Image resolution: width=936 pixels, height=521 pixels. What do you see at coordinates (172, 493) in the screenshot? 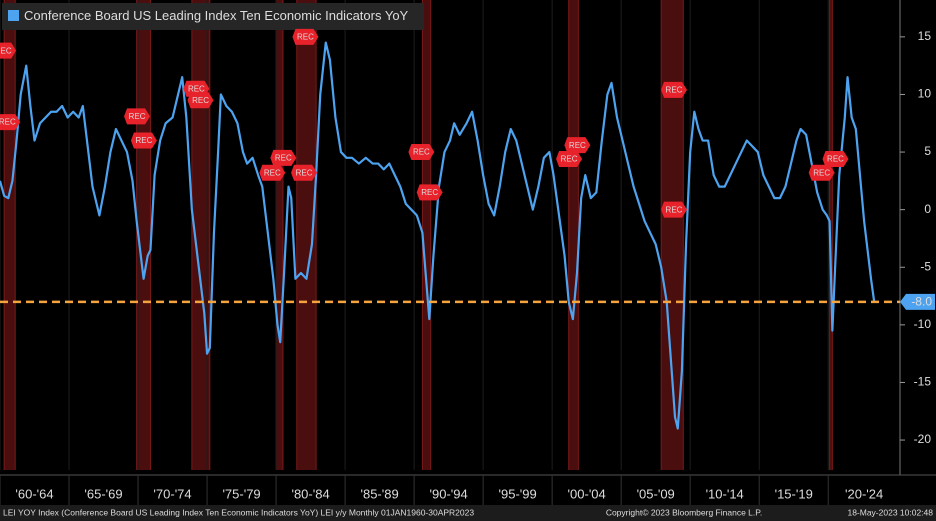
I see `x-tick-label: '70-'74` at bounding box center [172, 493].